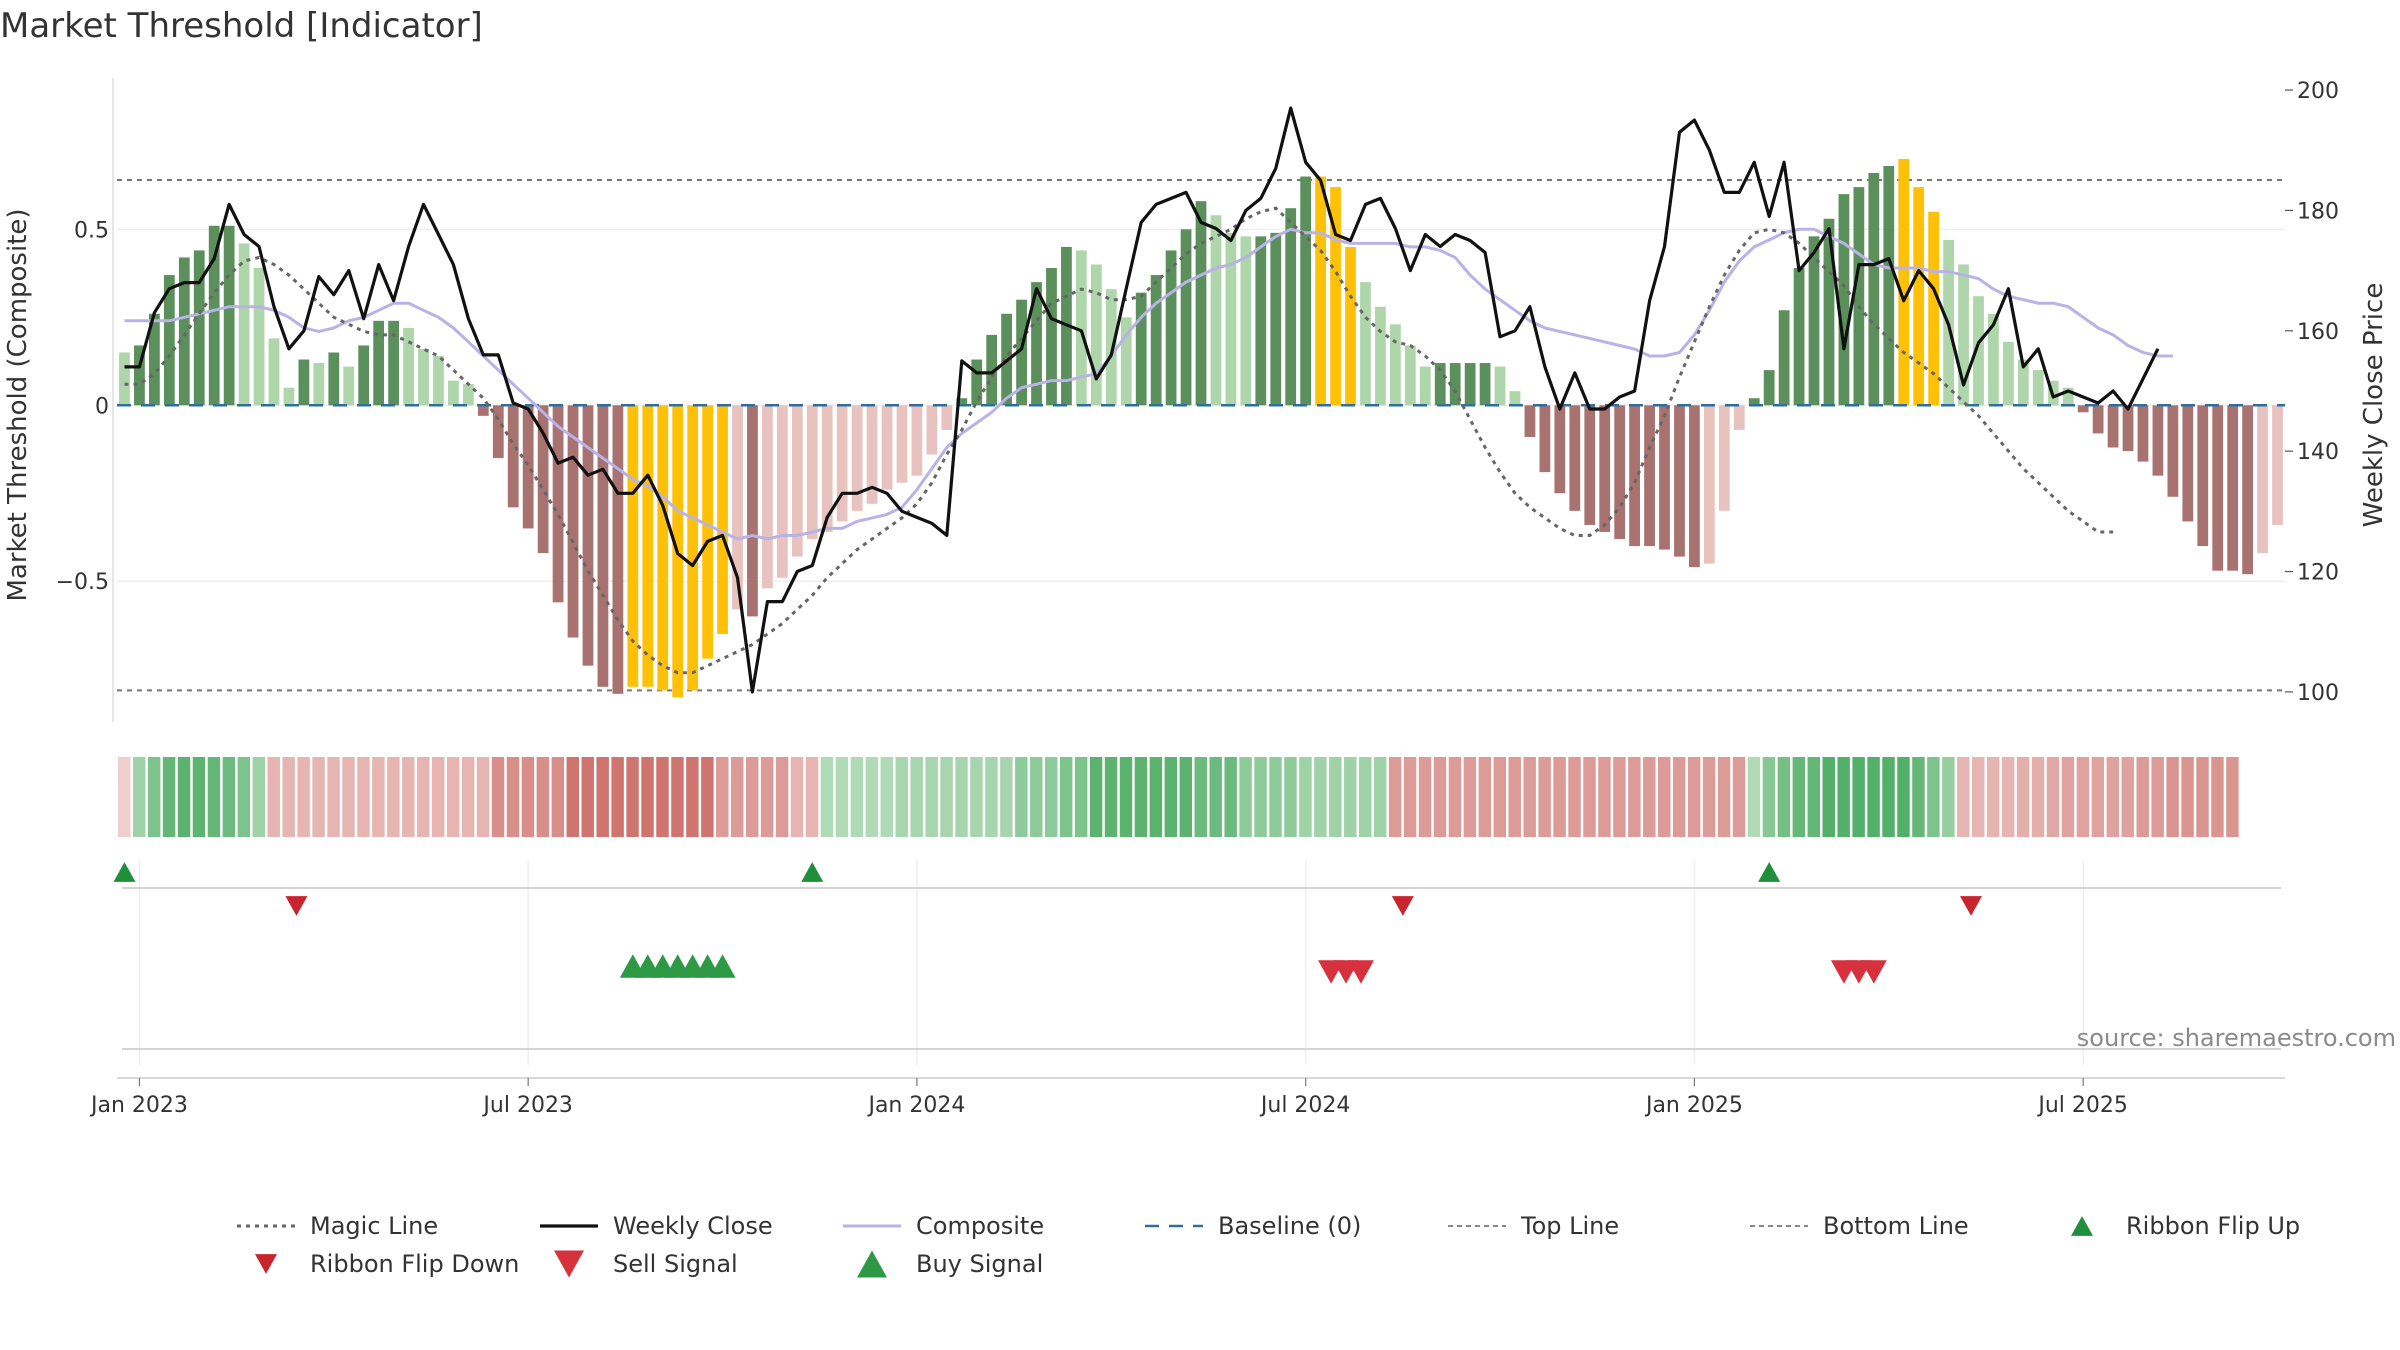 This screenshot has height=1350, width=2400. Describe the element at coordinates (1178, 797) in the screenshot. I see `ribbon-layer` at that location.